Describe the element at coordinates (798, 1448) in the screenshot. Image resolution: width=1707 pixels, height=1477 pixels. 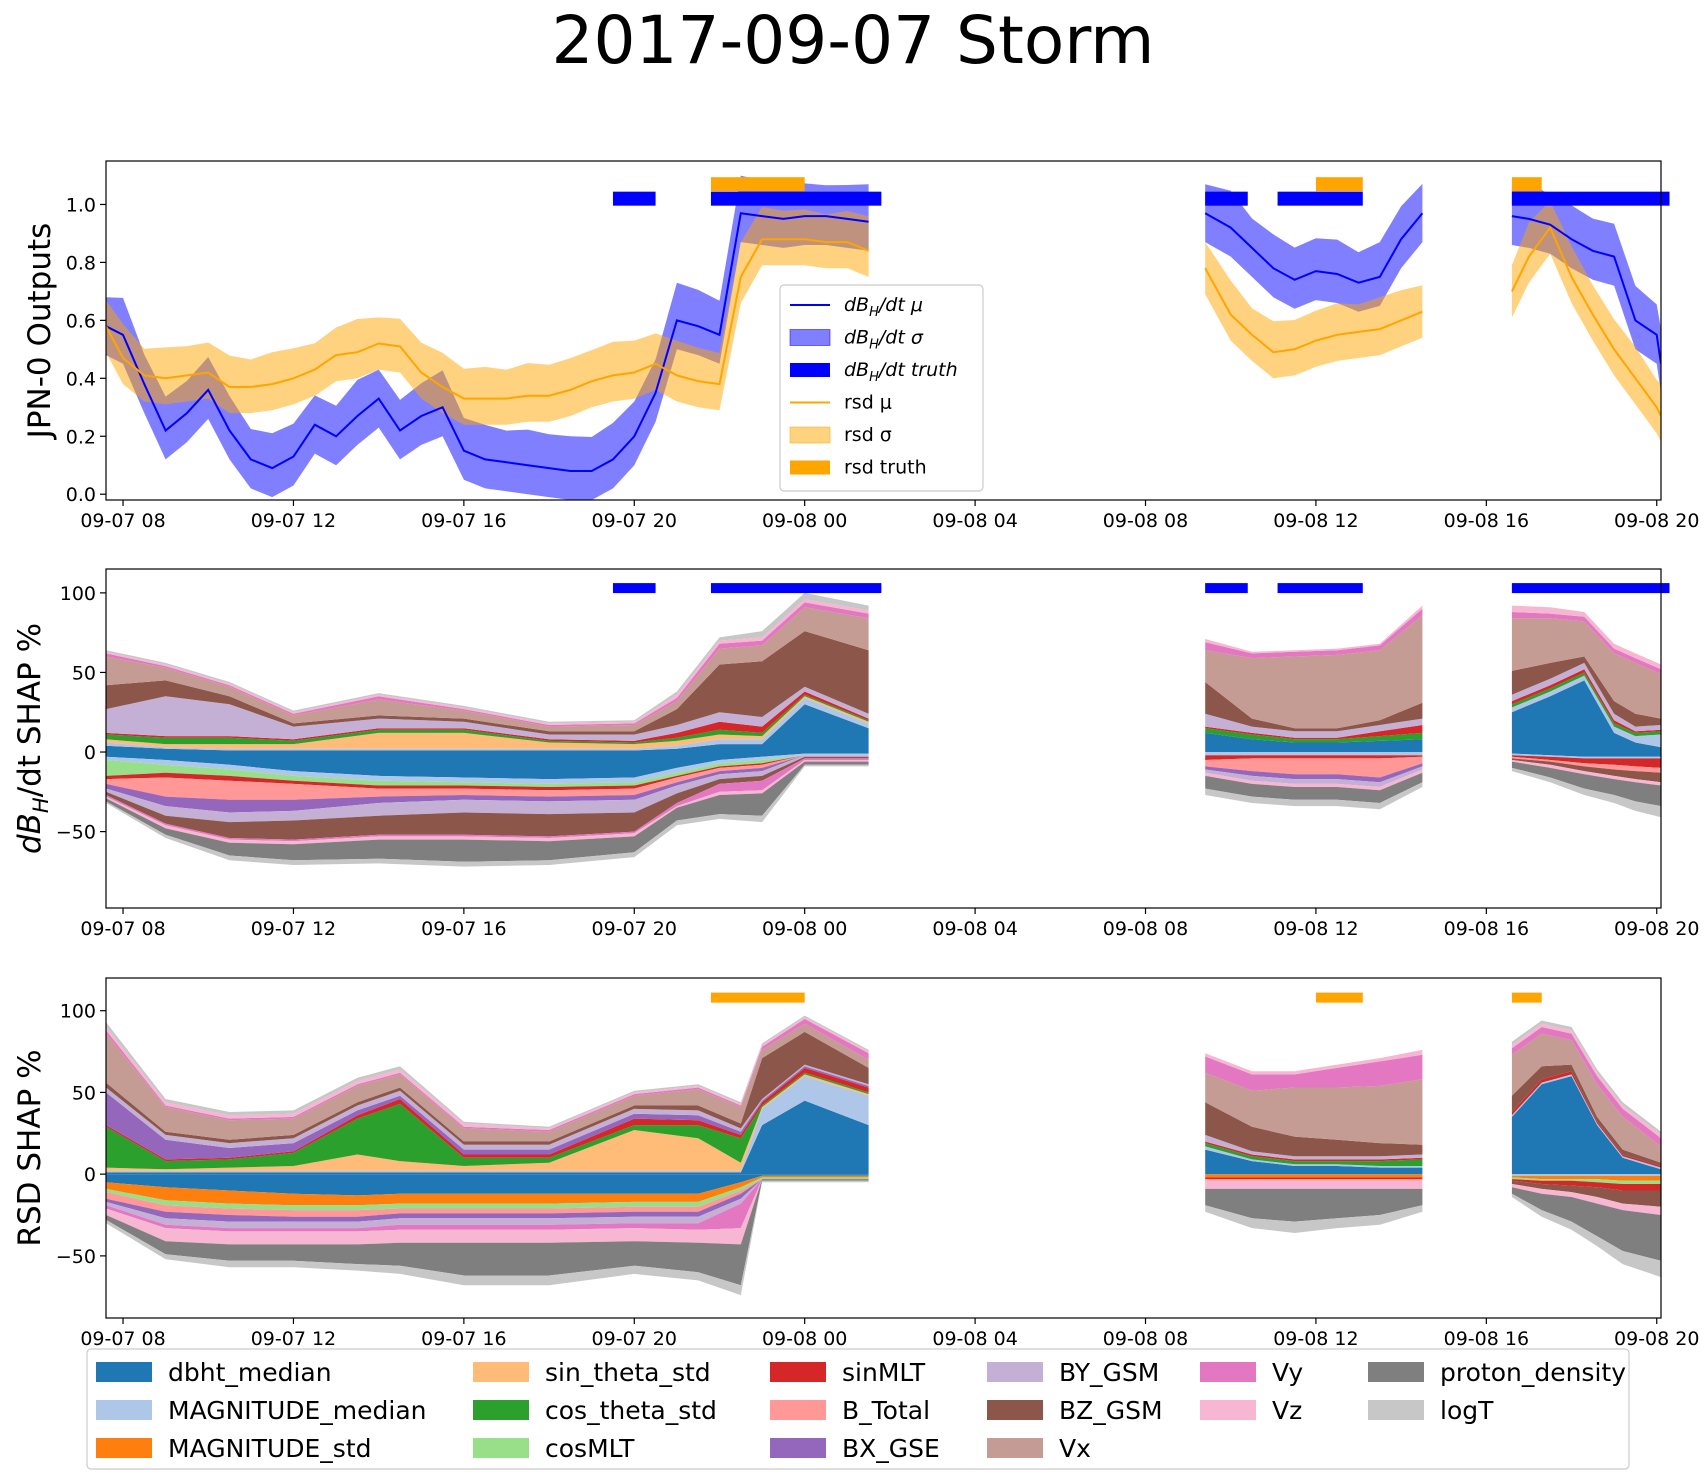
I see `legend-swatch-BX_GSE` at that location.